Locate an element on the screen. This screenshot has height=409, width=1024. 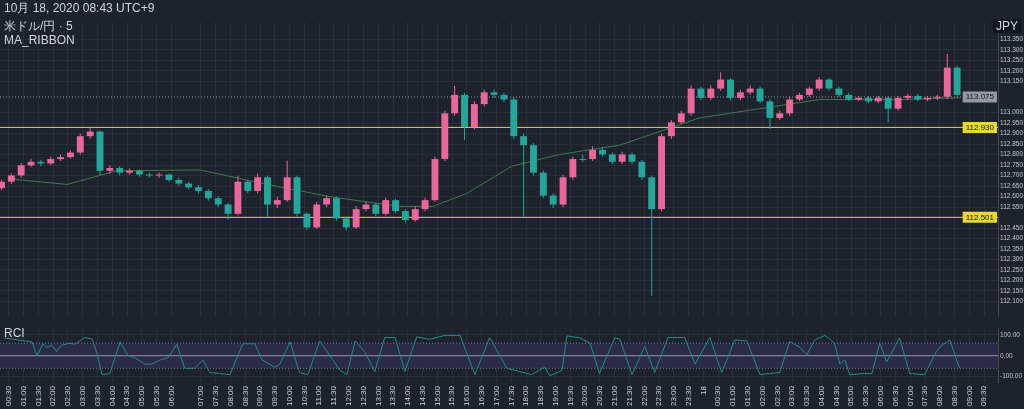
x-tick-label: 20:30 is located at coordinates (600, 396).